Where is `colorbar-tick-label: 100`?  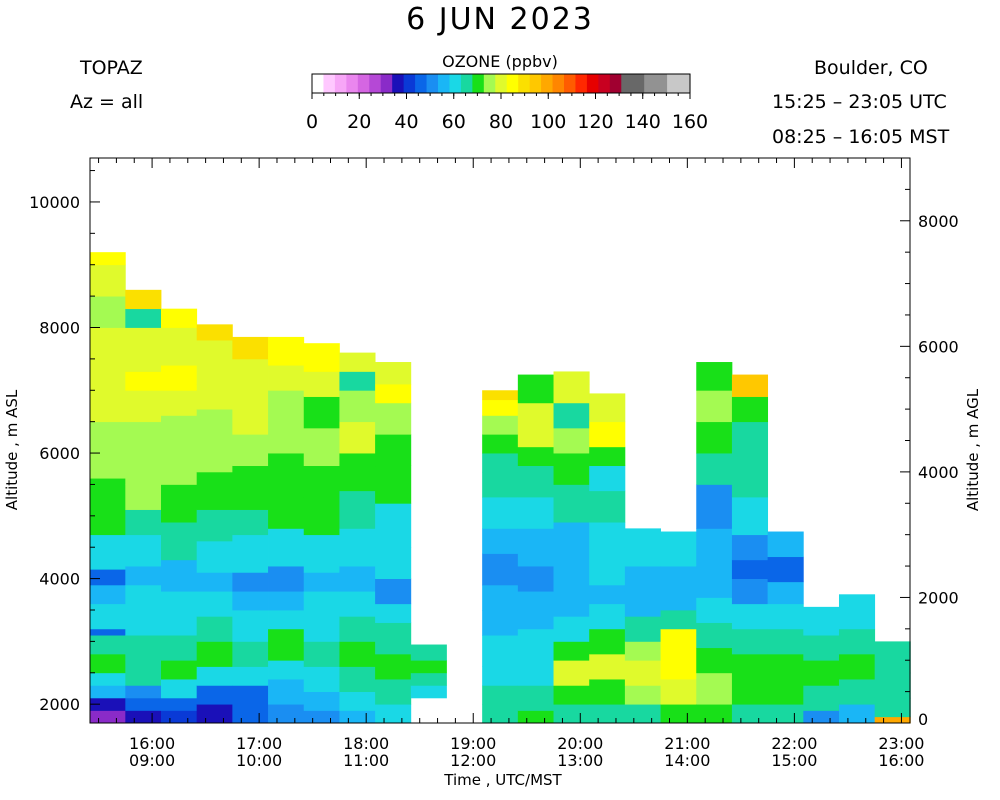
colorbar-tick-label: 100 is located at coordinates (548, 122).